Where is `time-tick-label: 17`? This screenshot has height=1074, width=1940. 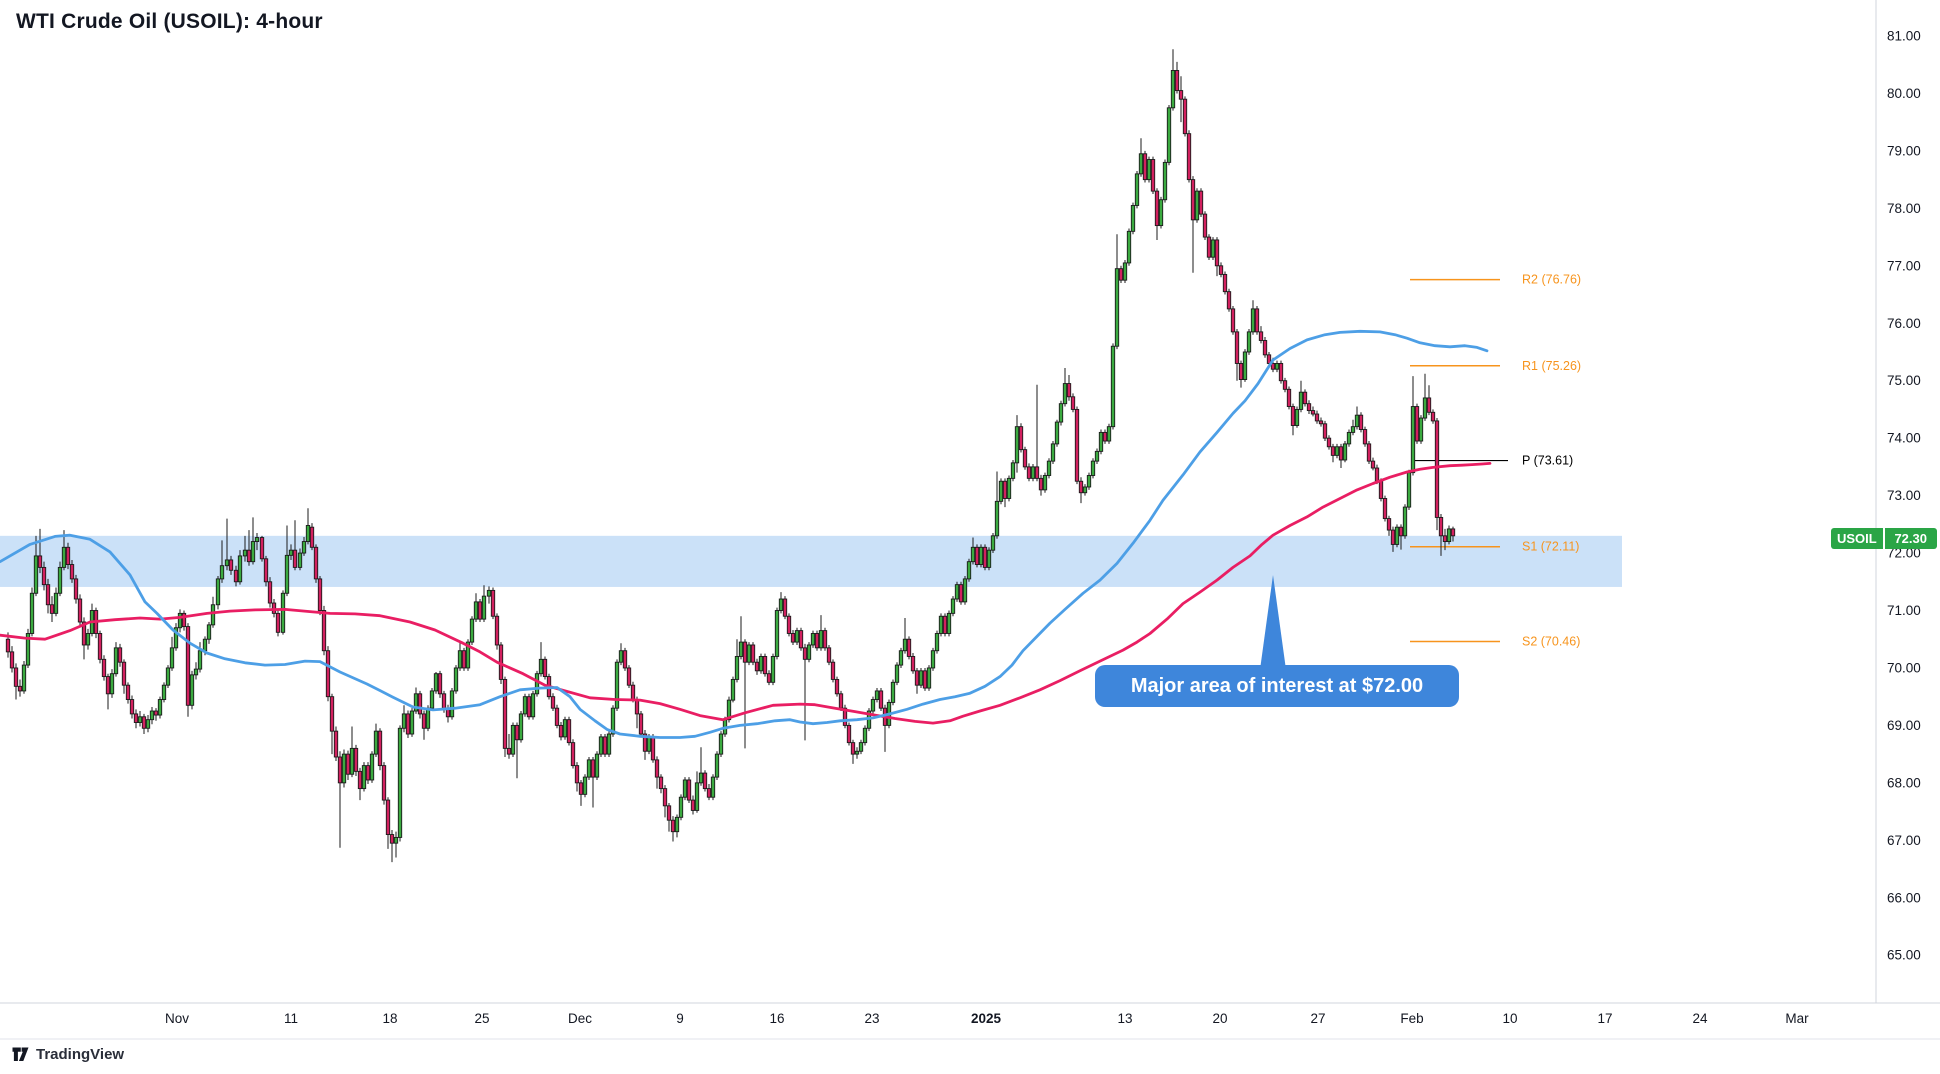
time-tick-label: 17 is located at coordinates (1604, 1018).